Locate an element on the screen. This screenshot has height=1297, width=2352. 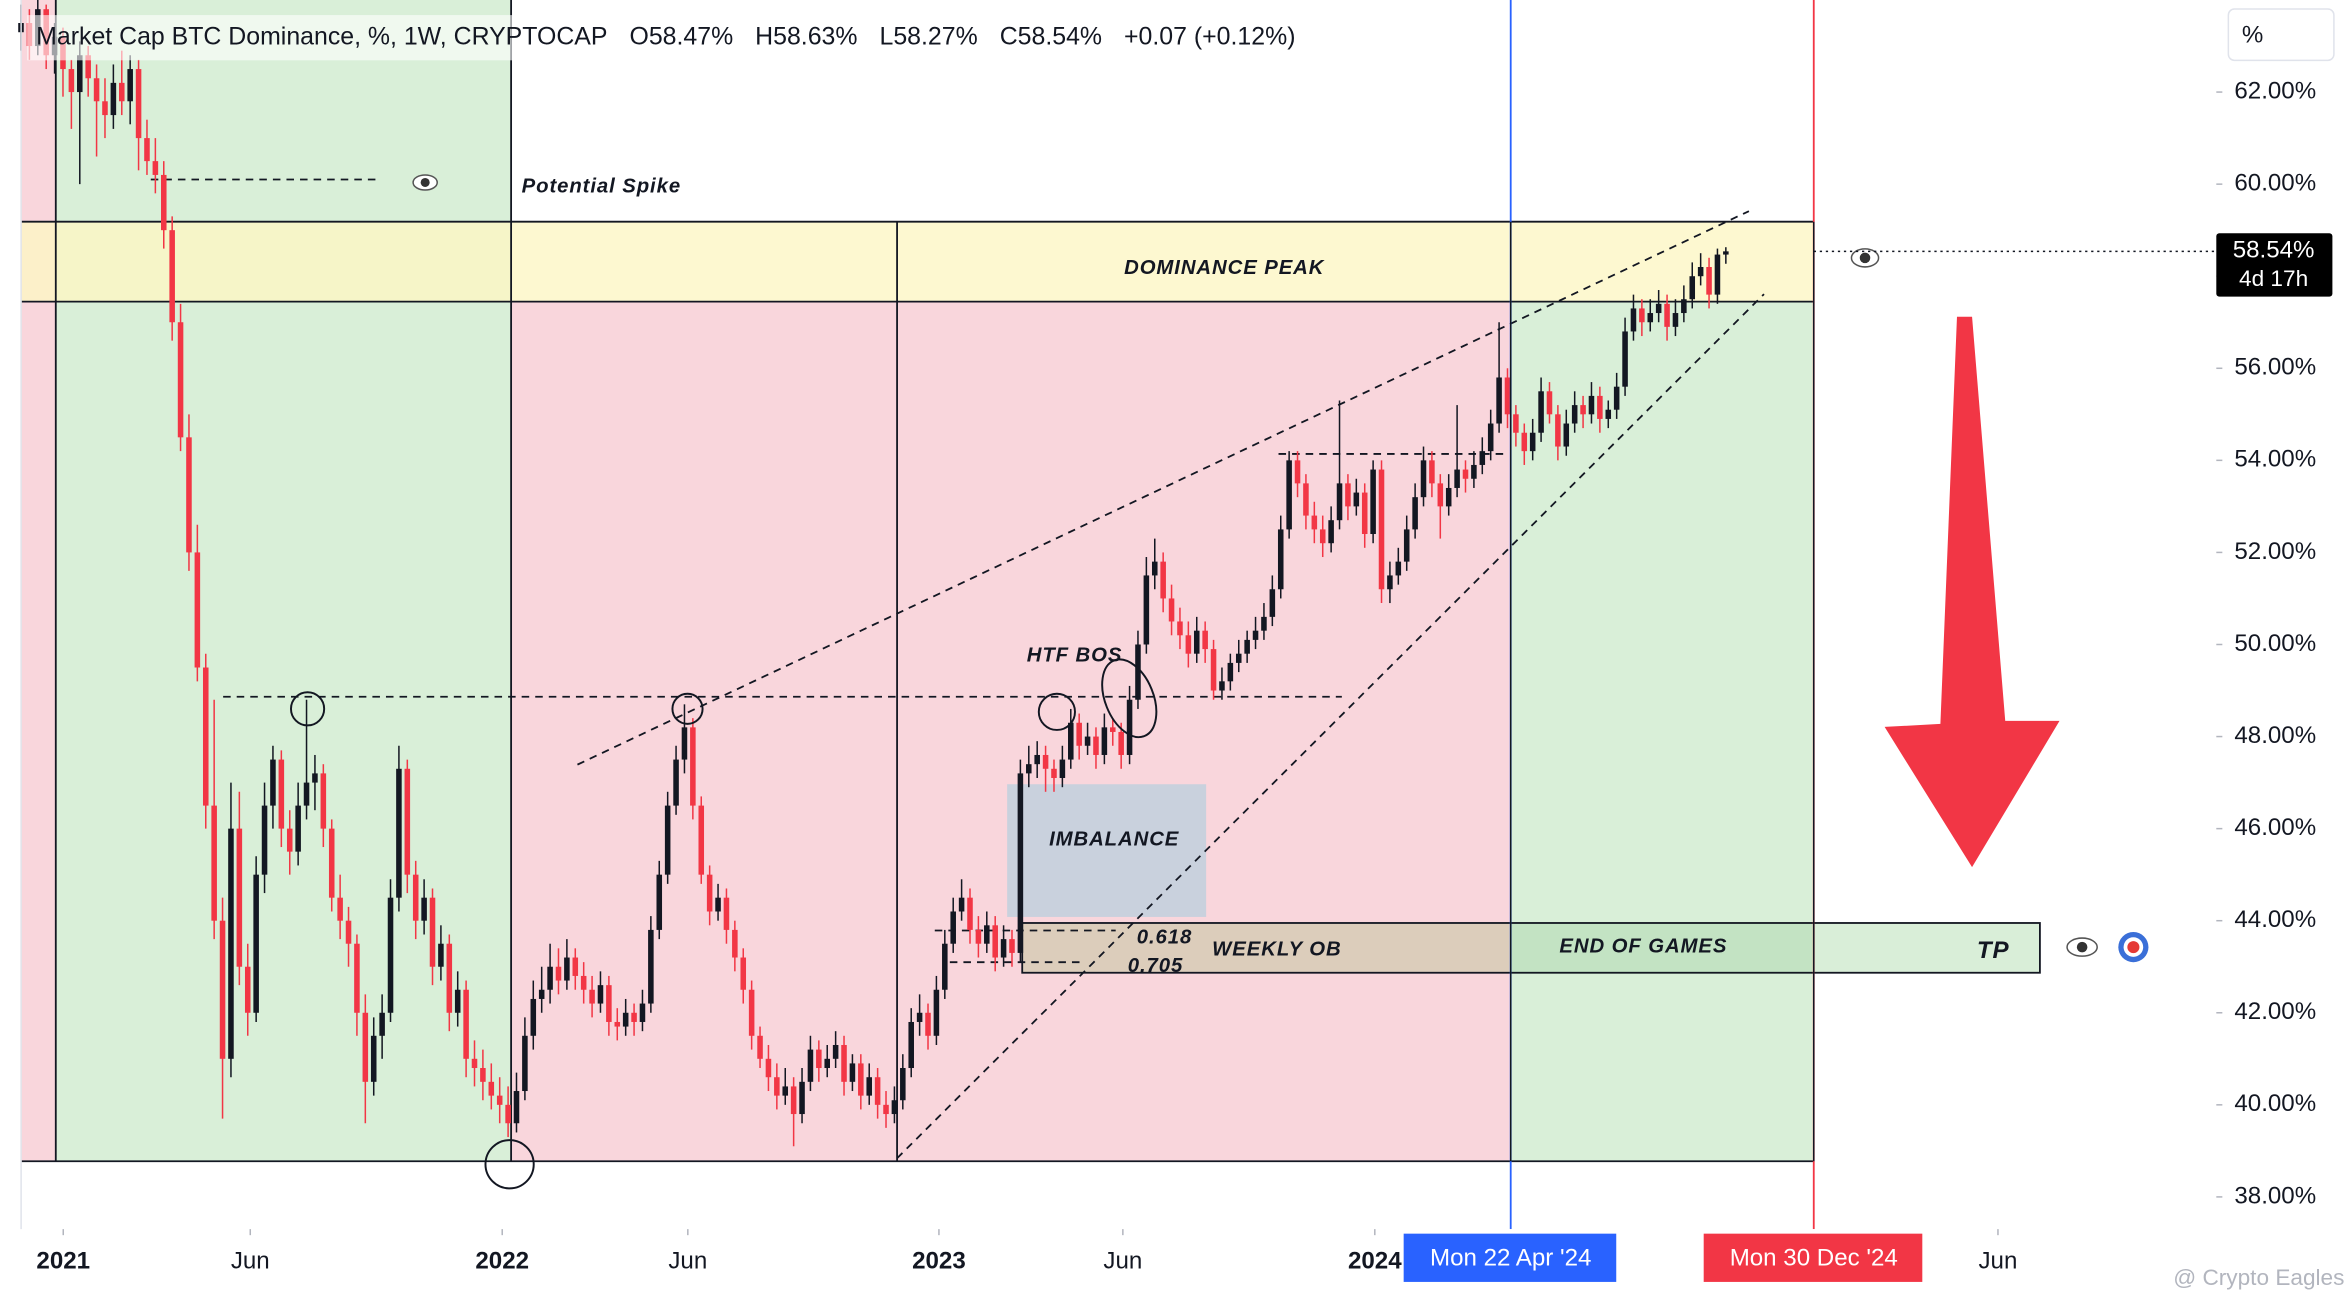
y-tick-label: 38.00% is located at coordinates (2275, 1195).